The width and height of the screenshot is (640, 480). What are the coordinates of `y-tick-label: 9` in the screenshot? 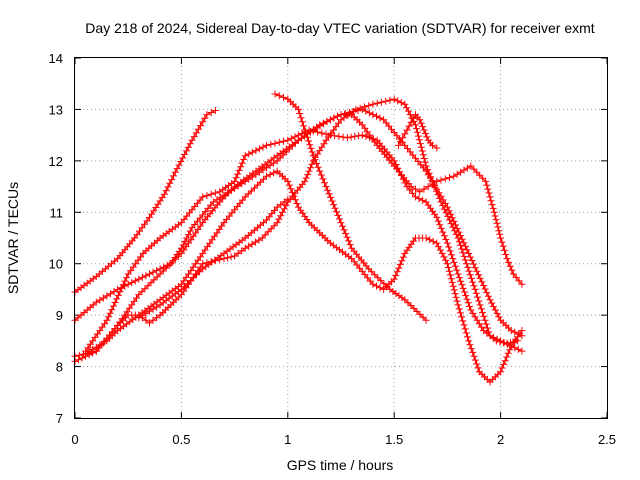 It's located at (59, 315).